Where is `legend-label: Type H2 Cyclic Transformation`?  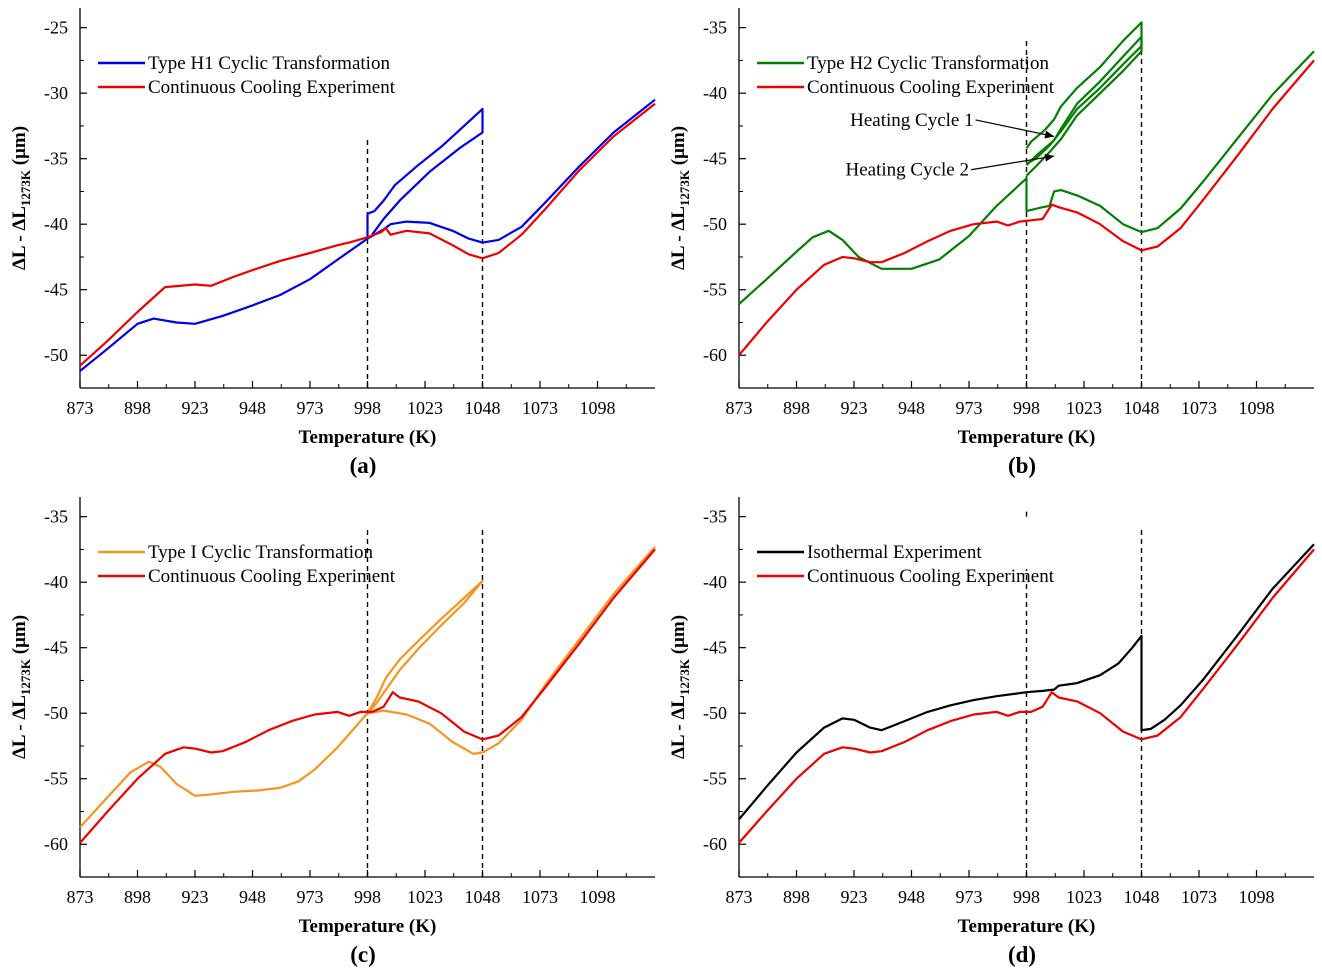
legend-label: Type H2 Cyclic Transformation is located at coordinates (928, 63).